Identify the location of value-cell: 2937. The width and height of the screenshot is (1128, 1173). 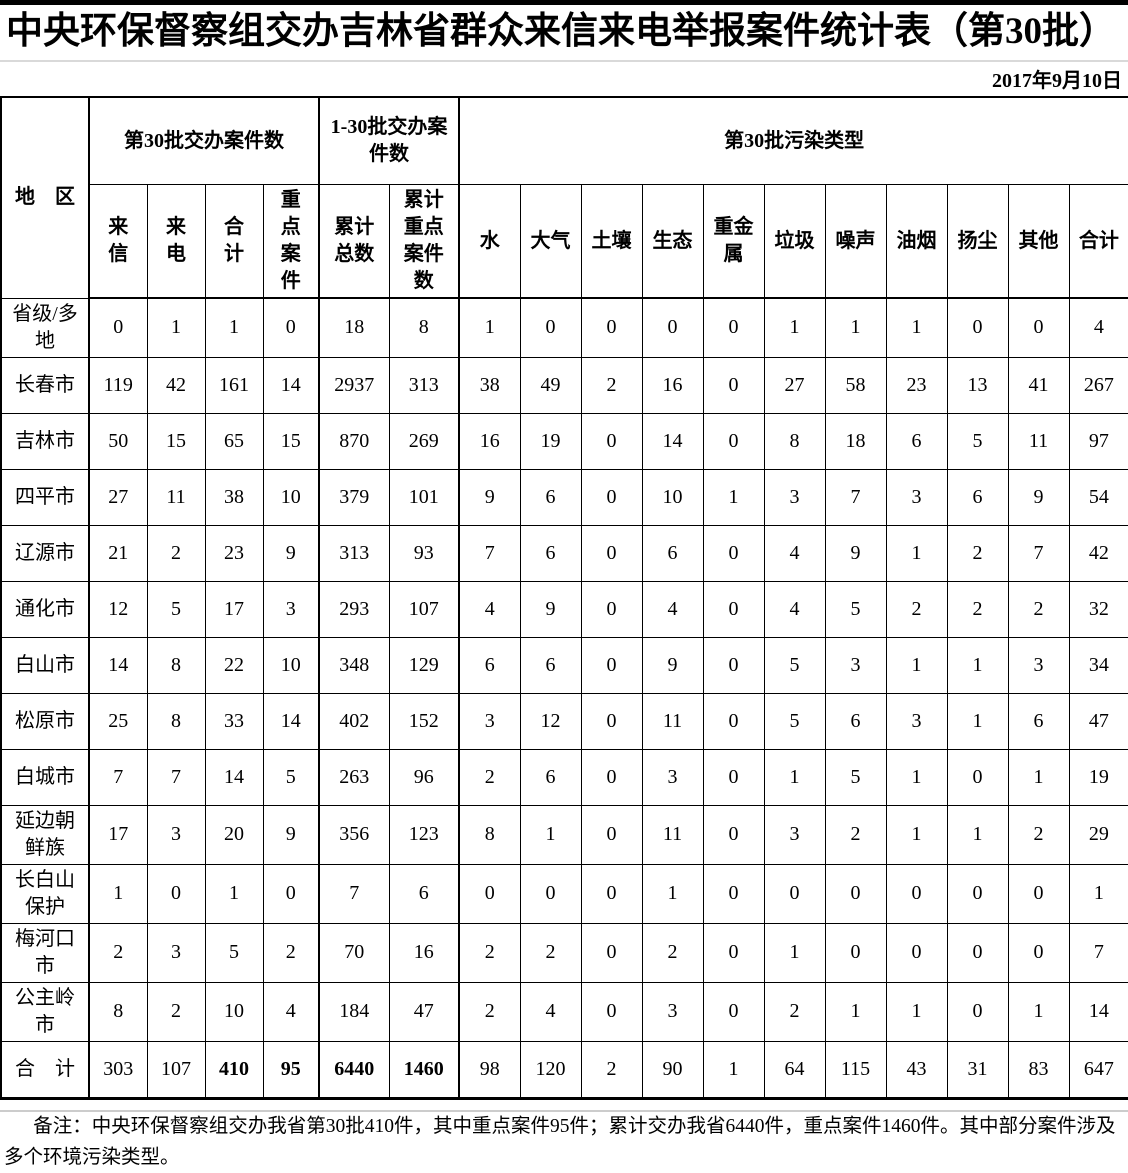
(354, 385).